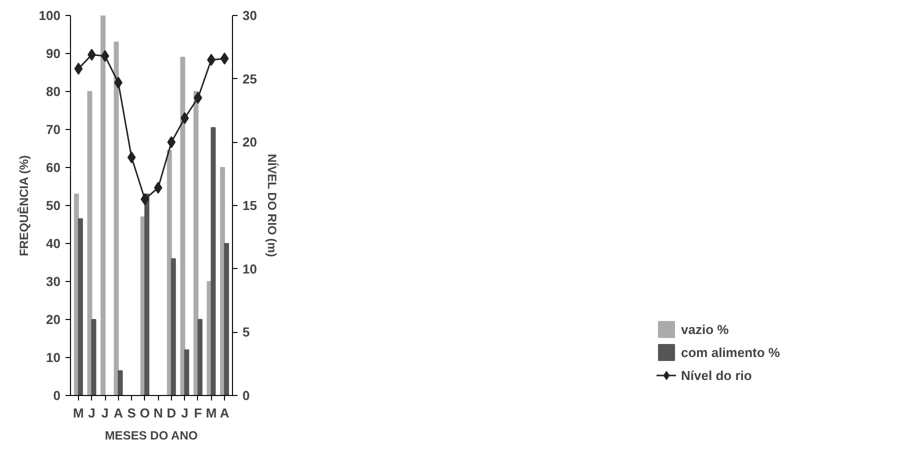 The width and height of the screenshot is (915, 453). What do you see at coordinates (249, 142) in the screenshot?
I see `y2-tick-label: 20` at bounding box center [249, 142].